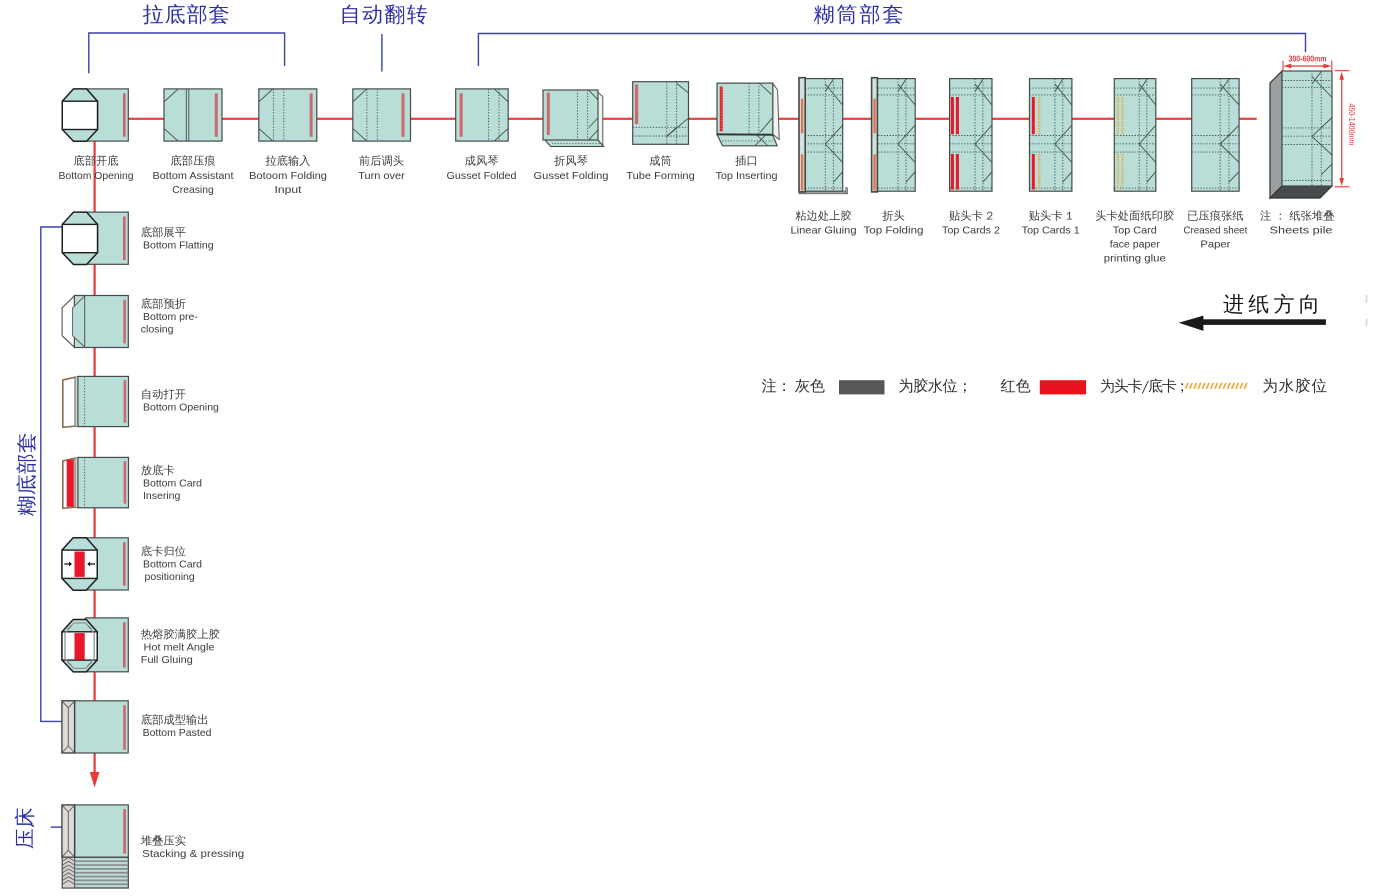 The height and width of the screenshot is (896, 1398). I want to click on svg-text: Gusset Folding, so click(571, 176).